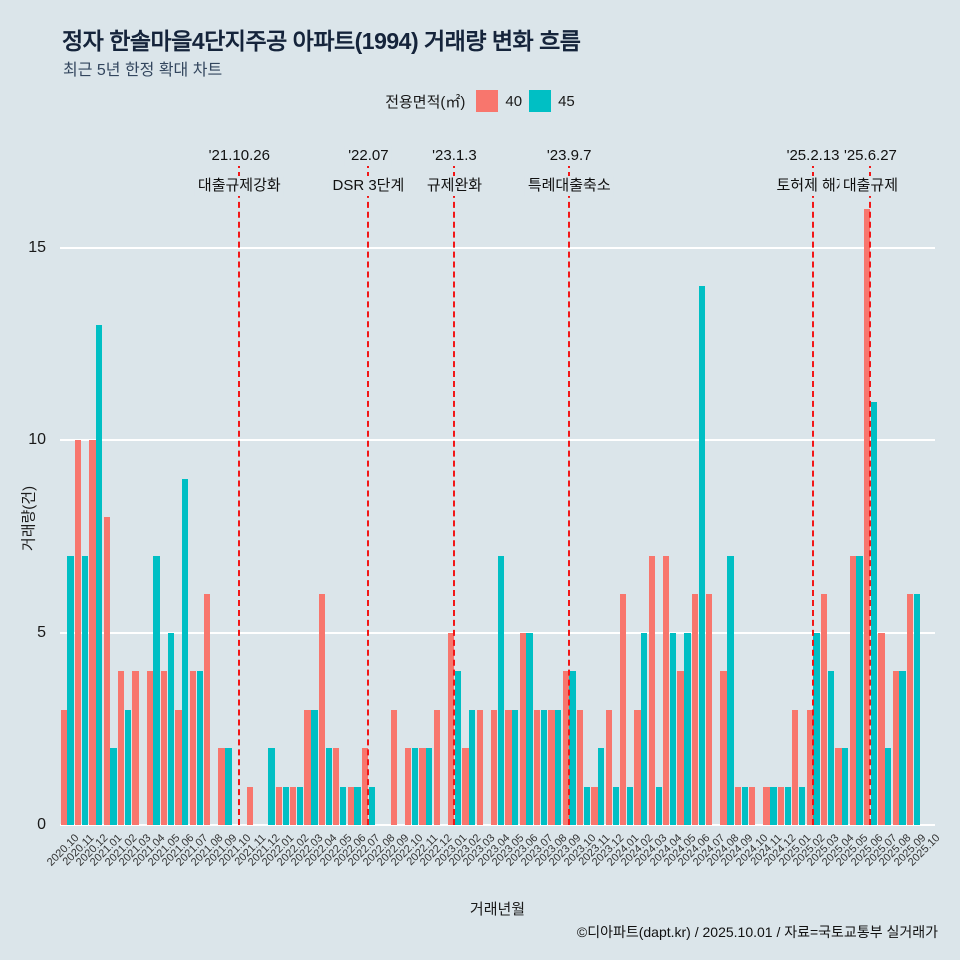 This screenshot has width=960, height=960. Describe the element at coordinates (454, 156) in the screenshot. I see `event-date-label: '23.1.3` at that location.